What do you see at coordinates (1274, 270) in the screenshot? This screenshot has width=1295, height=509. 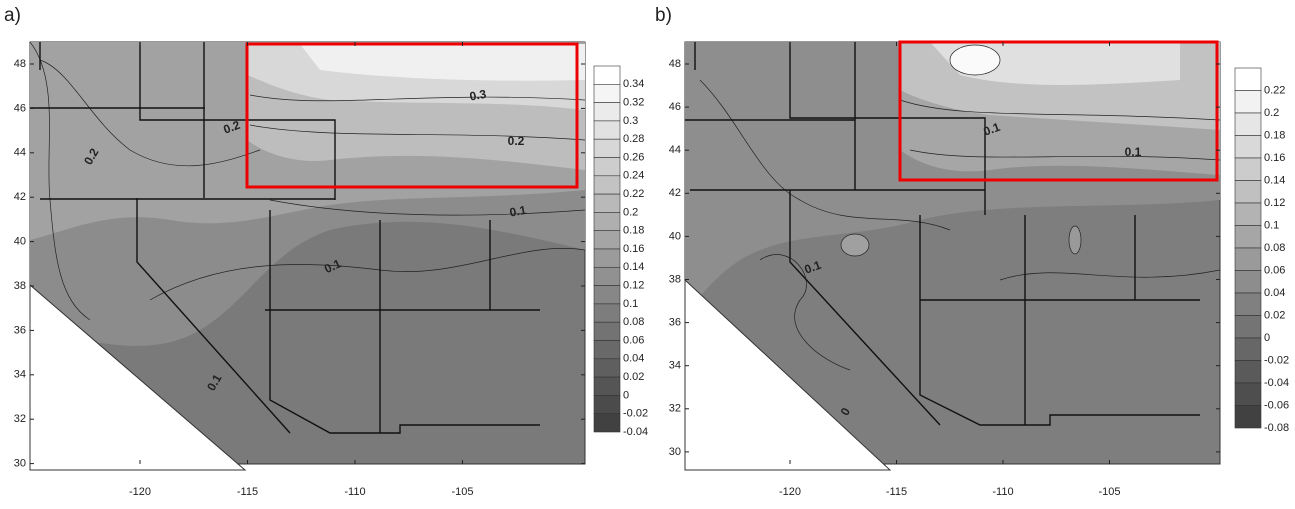 I see `colorbar-label: 0.06` at bounding box center [1274, 270].